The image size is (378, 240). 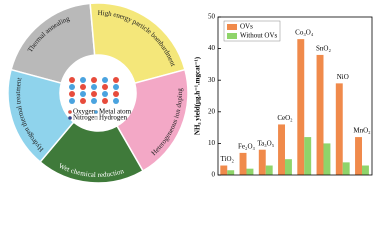 What do you see at coordinates (212, 111) in the screenshot?
I see `y-tick-label: 20` at bounding box center [212, 111].